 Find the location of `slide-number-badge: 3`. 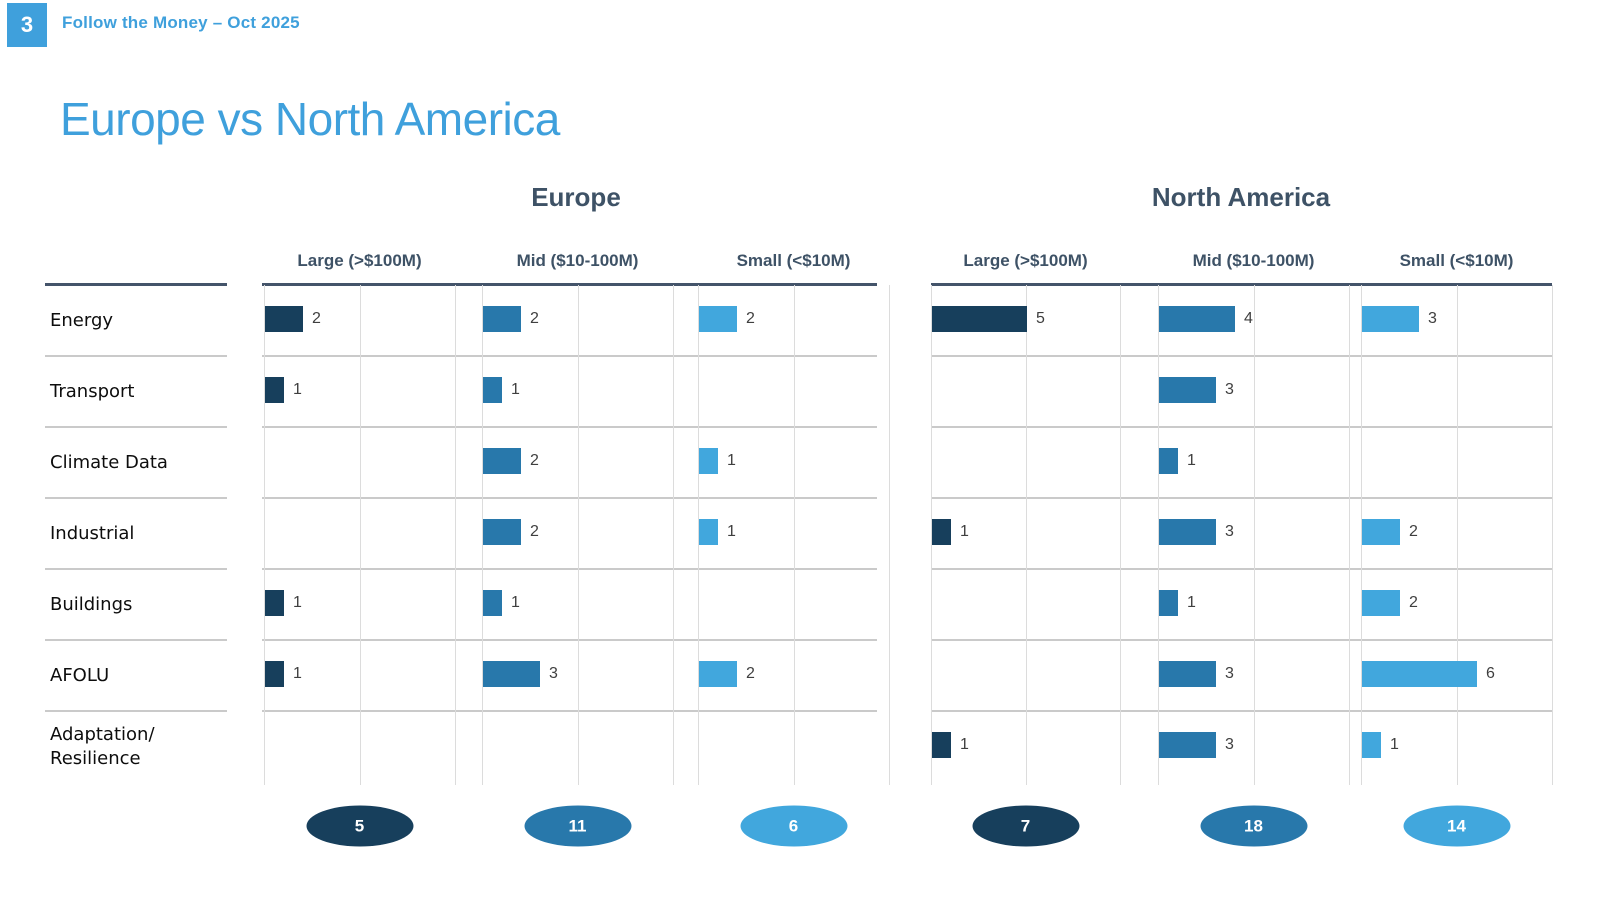

slide-number-badge: 3 is located at coordinates (27, 25).